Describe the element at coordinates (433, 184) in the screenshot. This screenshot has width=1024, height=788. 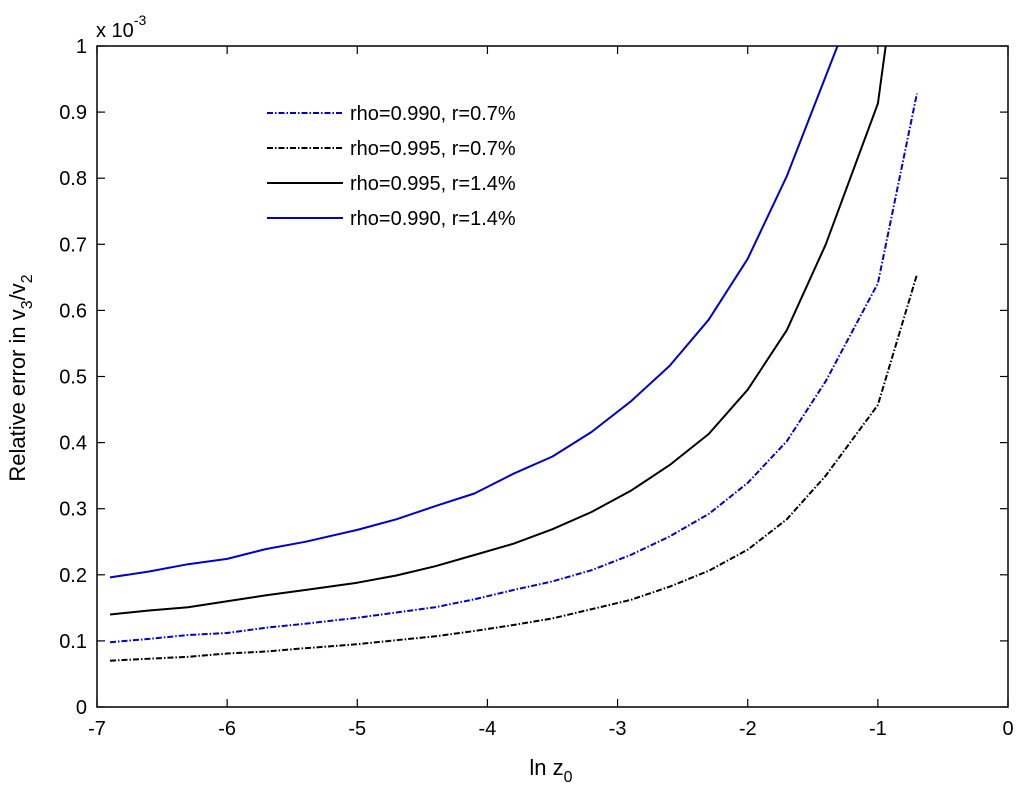
I see `legend-label: rho=0.995, r=1.4%` at that location.